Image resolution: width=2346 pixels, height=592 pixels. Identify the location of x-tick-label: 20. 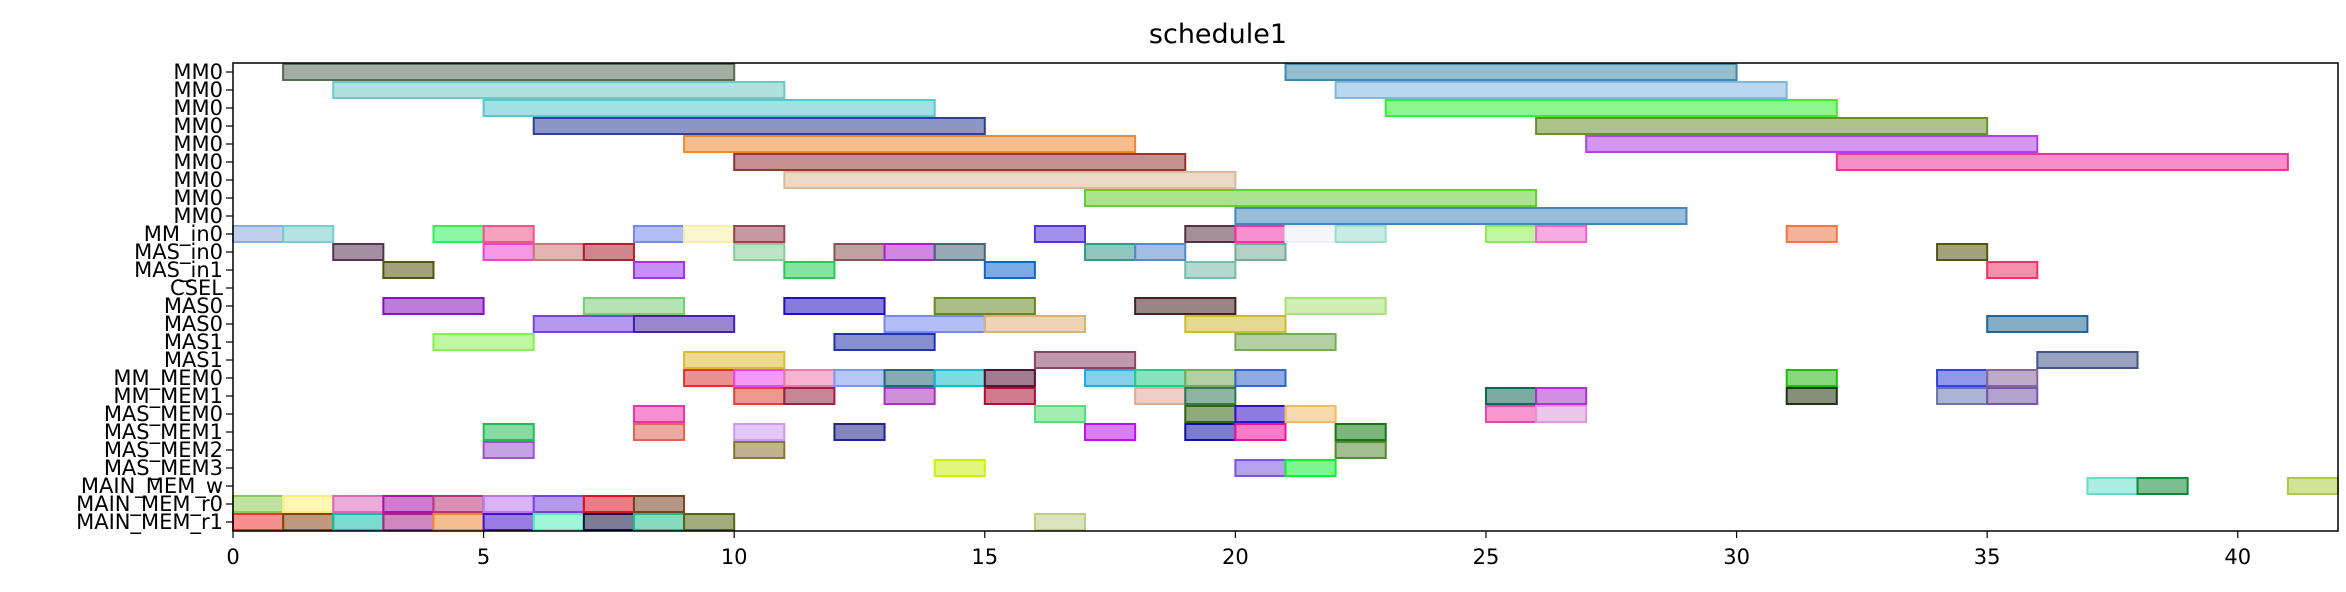
(1235, 557).